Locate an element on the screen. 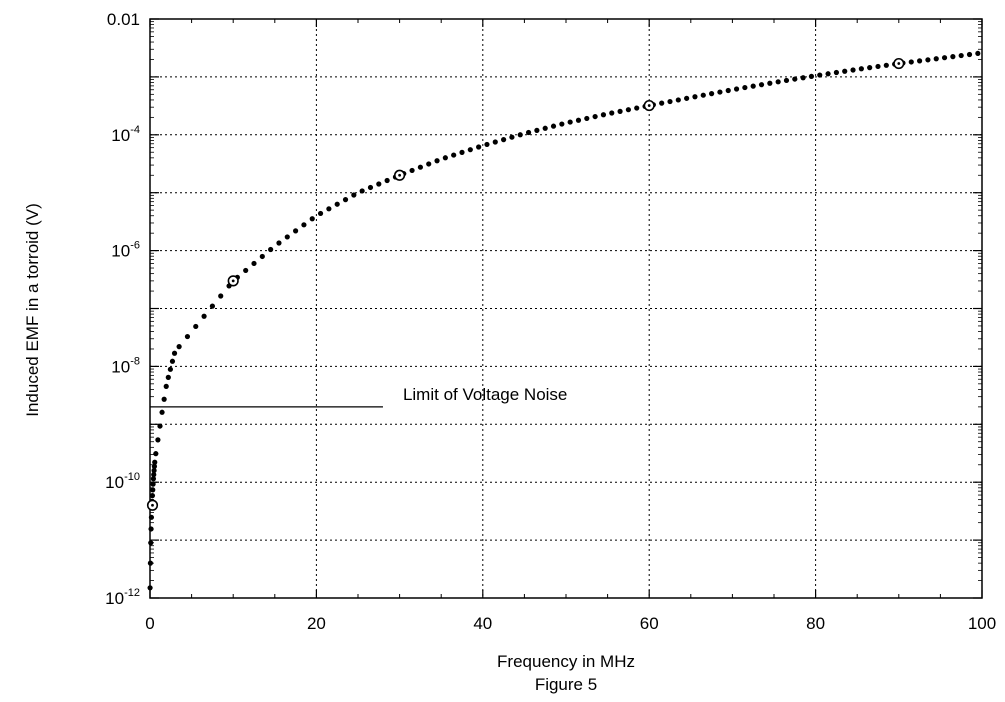  noise-limit-label: Limit of Voltage Noise is located at coordinates (485, 394).